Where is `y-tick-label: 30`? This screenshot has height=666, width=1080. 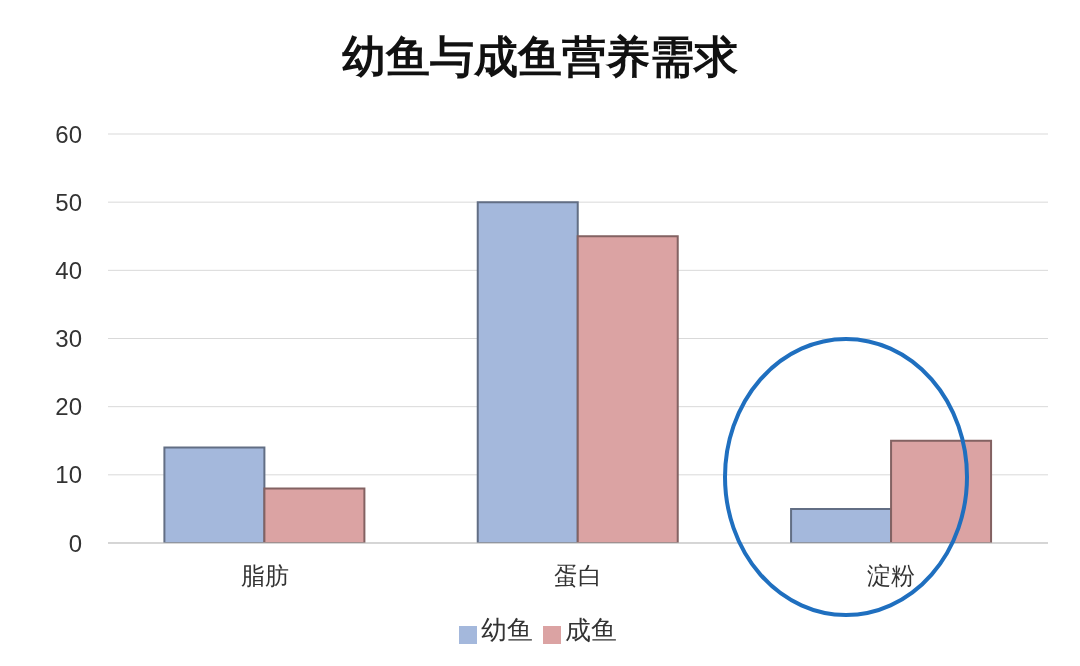 y-tick-label: 30 is located at coordinates (68, 339).